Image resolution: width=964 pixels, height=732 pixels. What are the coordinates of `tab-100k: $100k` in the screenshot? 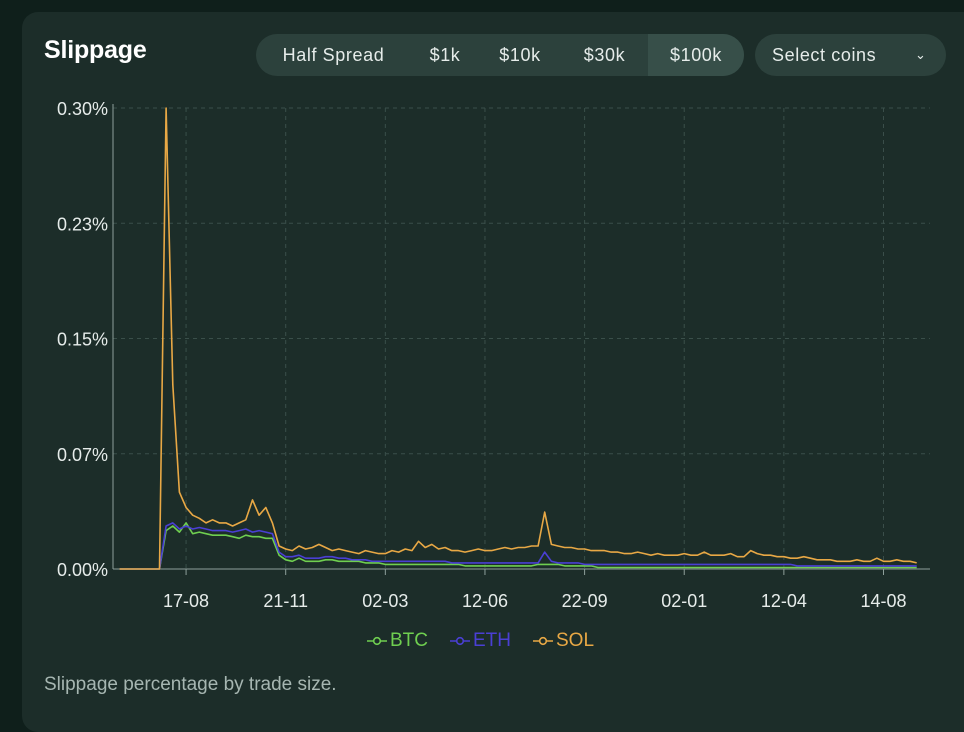 It's located at (696, 55).